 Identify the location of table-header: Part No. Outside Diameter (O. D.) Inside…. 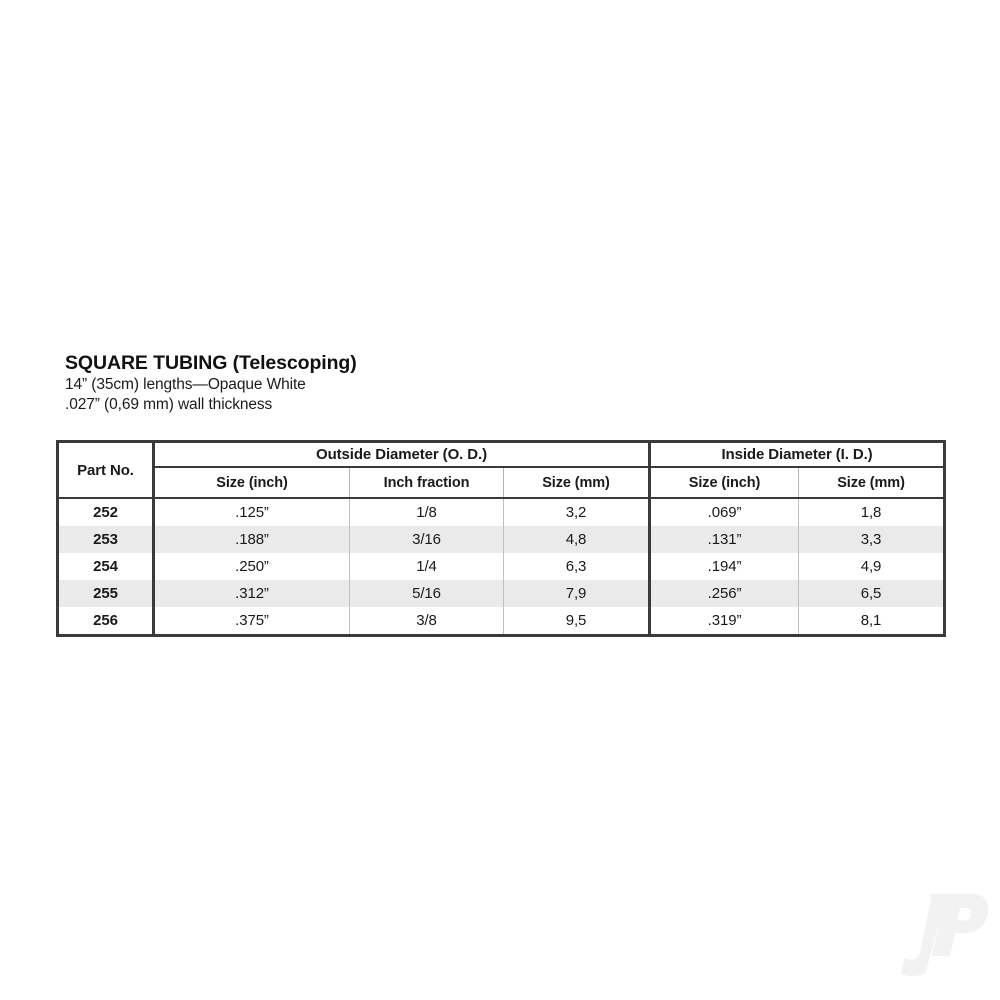
(501, 470).